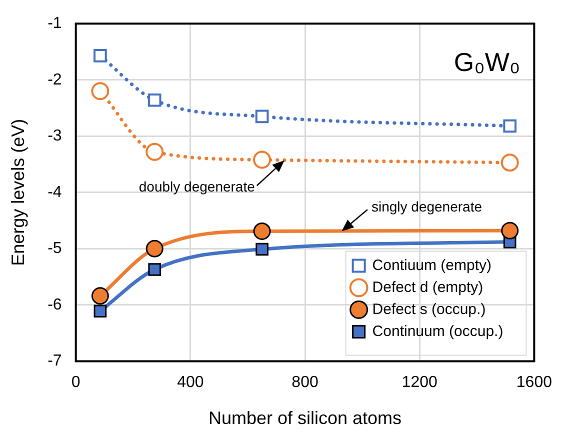  What do you see at coordinates (534, 383) in the screenshot?
I see `x-tick-label: 1600` at bounding box center [534, 383].